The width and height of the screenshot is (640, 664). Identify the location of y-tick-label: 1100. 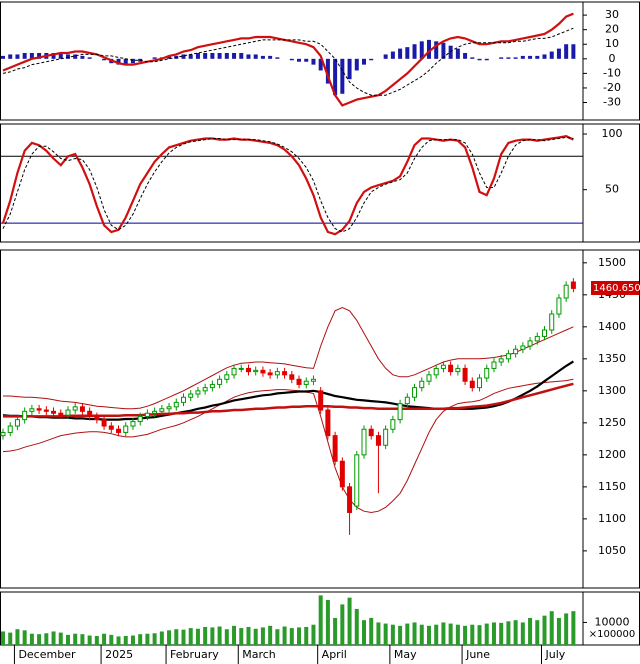
(612, 518).